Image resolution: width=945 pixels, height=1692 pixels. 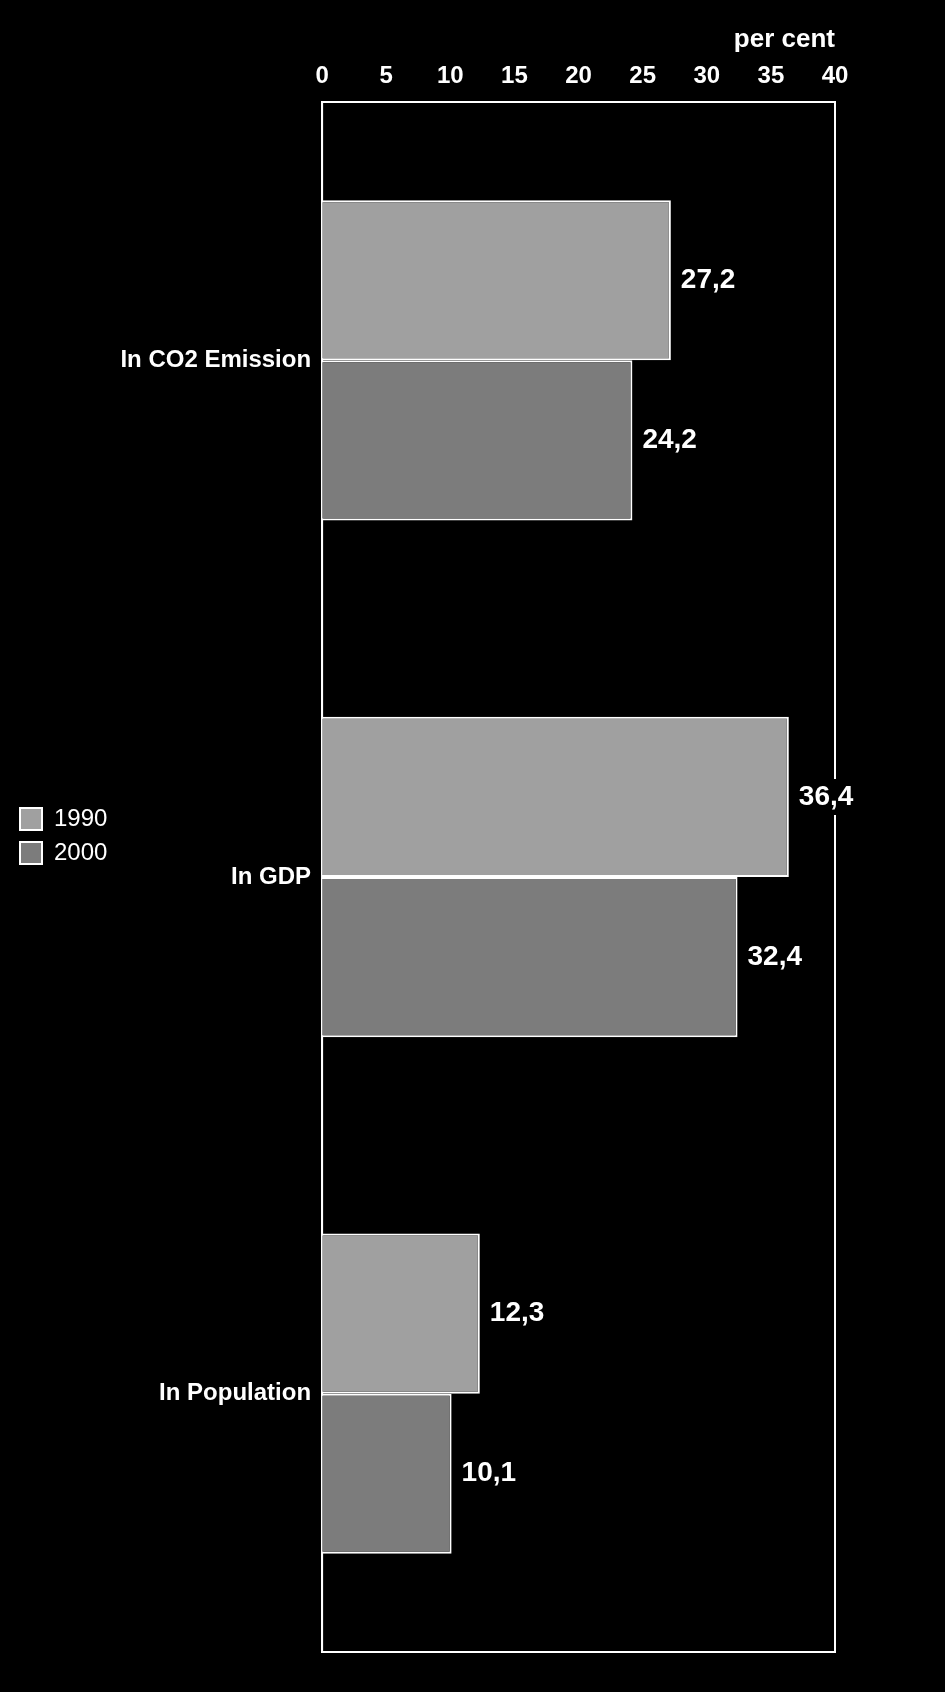 What do you see at coordinates (517, 1312) in the screenshot?
I see `data-label: 12,3` at bounding box center [517, 1312].